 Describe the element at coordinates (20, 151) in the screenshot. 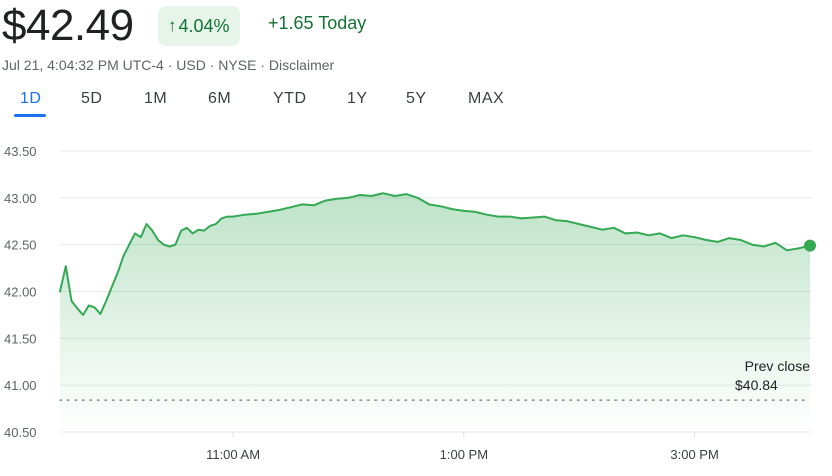

I see `y-tick-label: 43.50` at that location.